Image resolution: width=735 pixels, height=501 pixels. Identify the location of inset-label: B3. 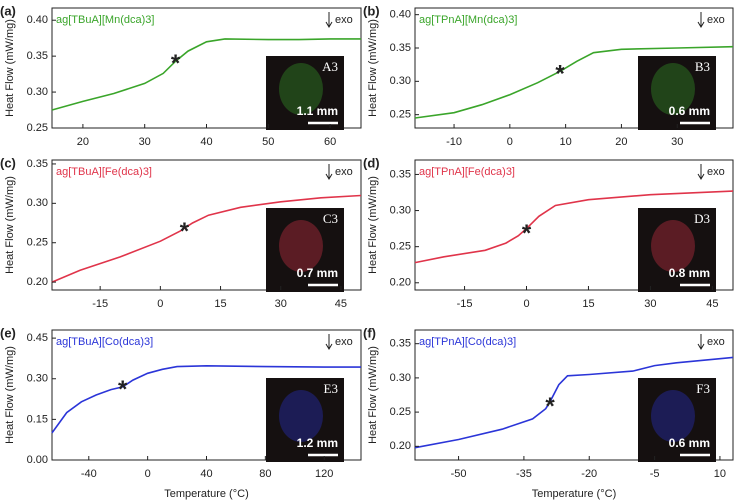
(702, 66).